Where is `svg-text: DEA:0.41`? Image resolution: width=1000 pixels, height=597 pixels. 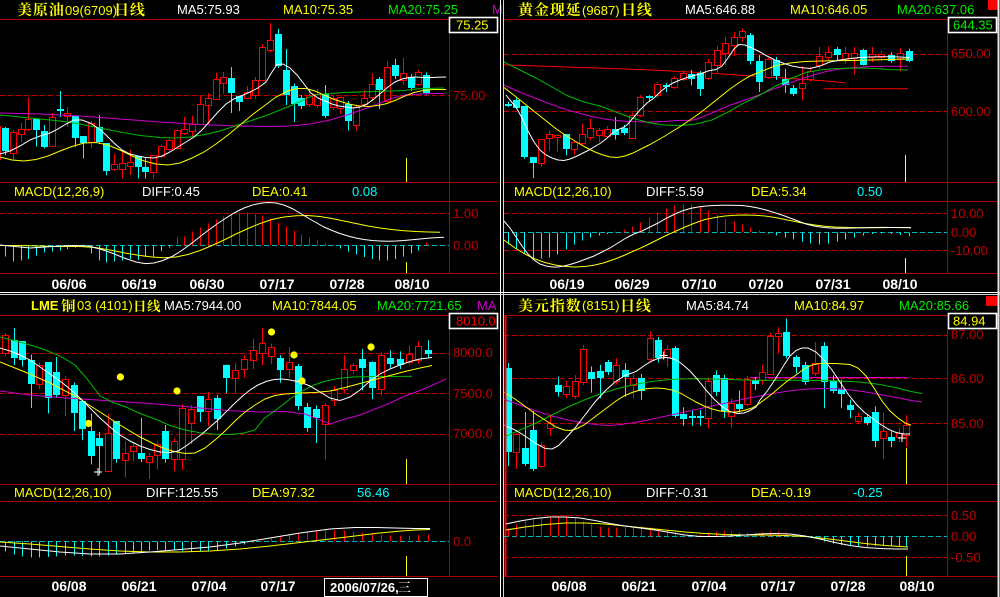 svg-text: DEA:0.41 is located at coordinates (280, 191).